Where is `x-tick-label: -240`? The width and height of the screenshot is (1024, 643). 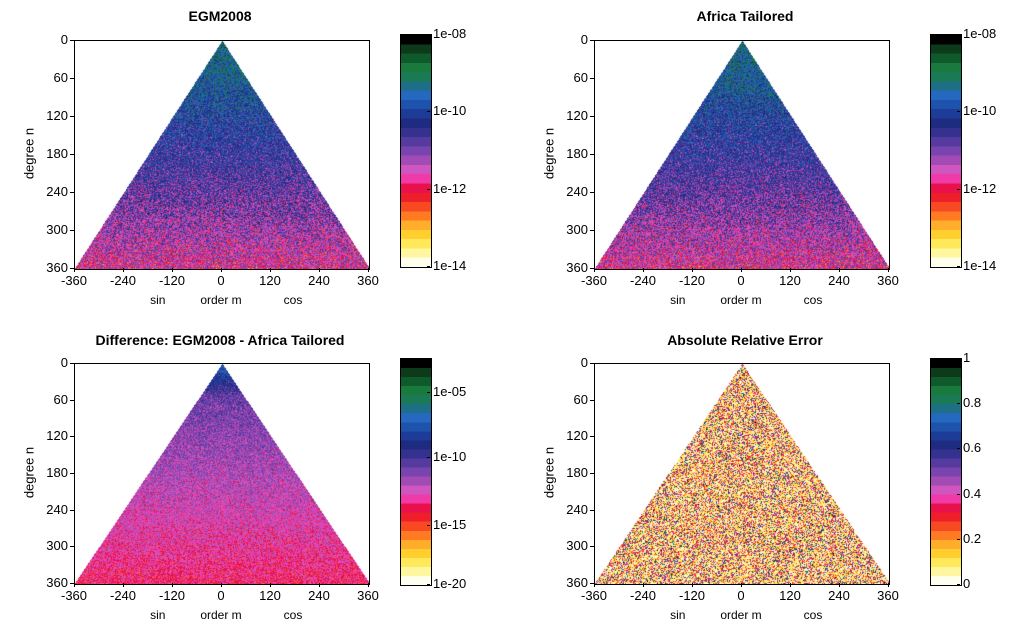 x-tick-label: -240 is located at coordinates (643, 595).